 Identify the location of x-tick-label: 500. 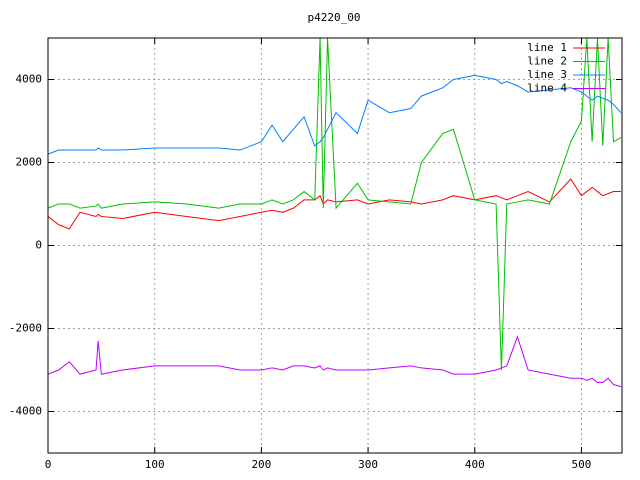
(582, 464).